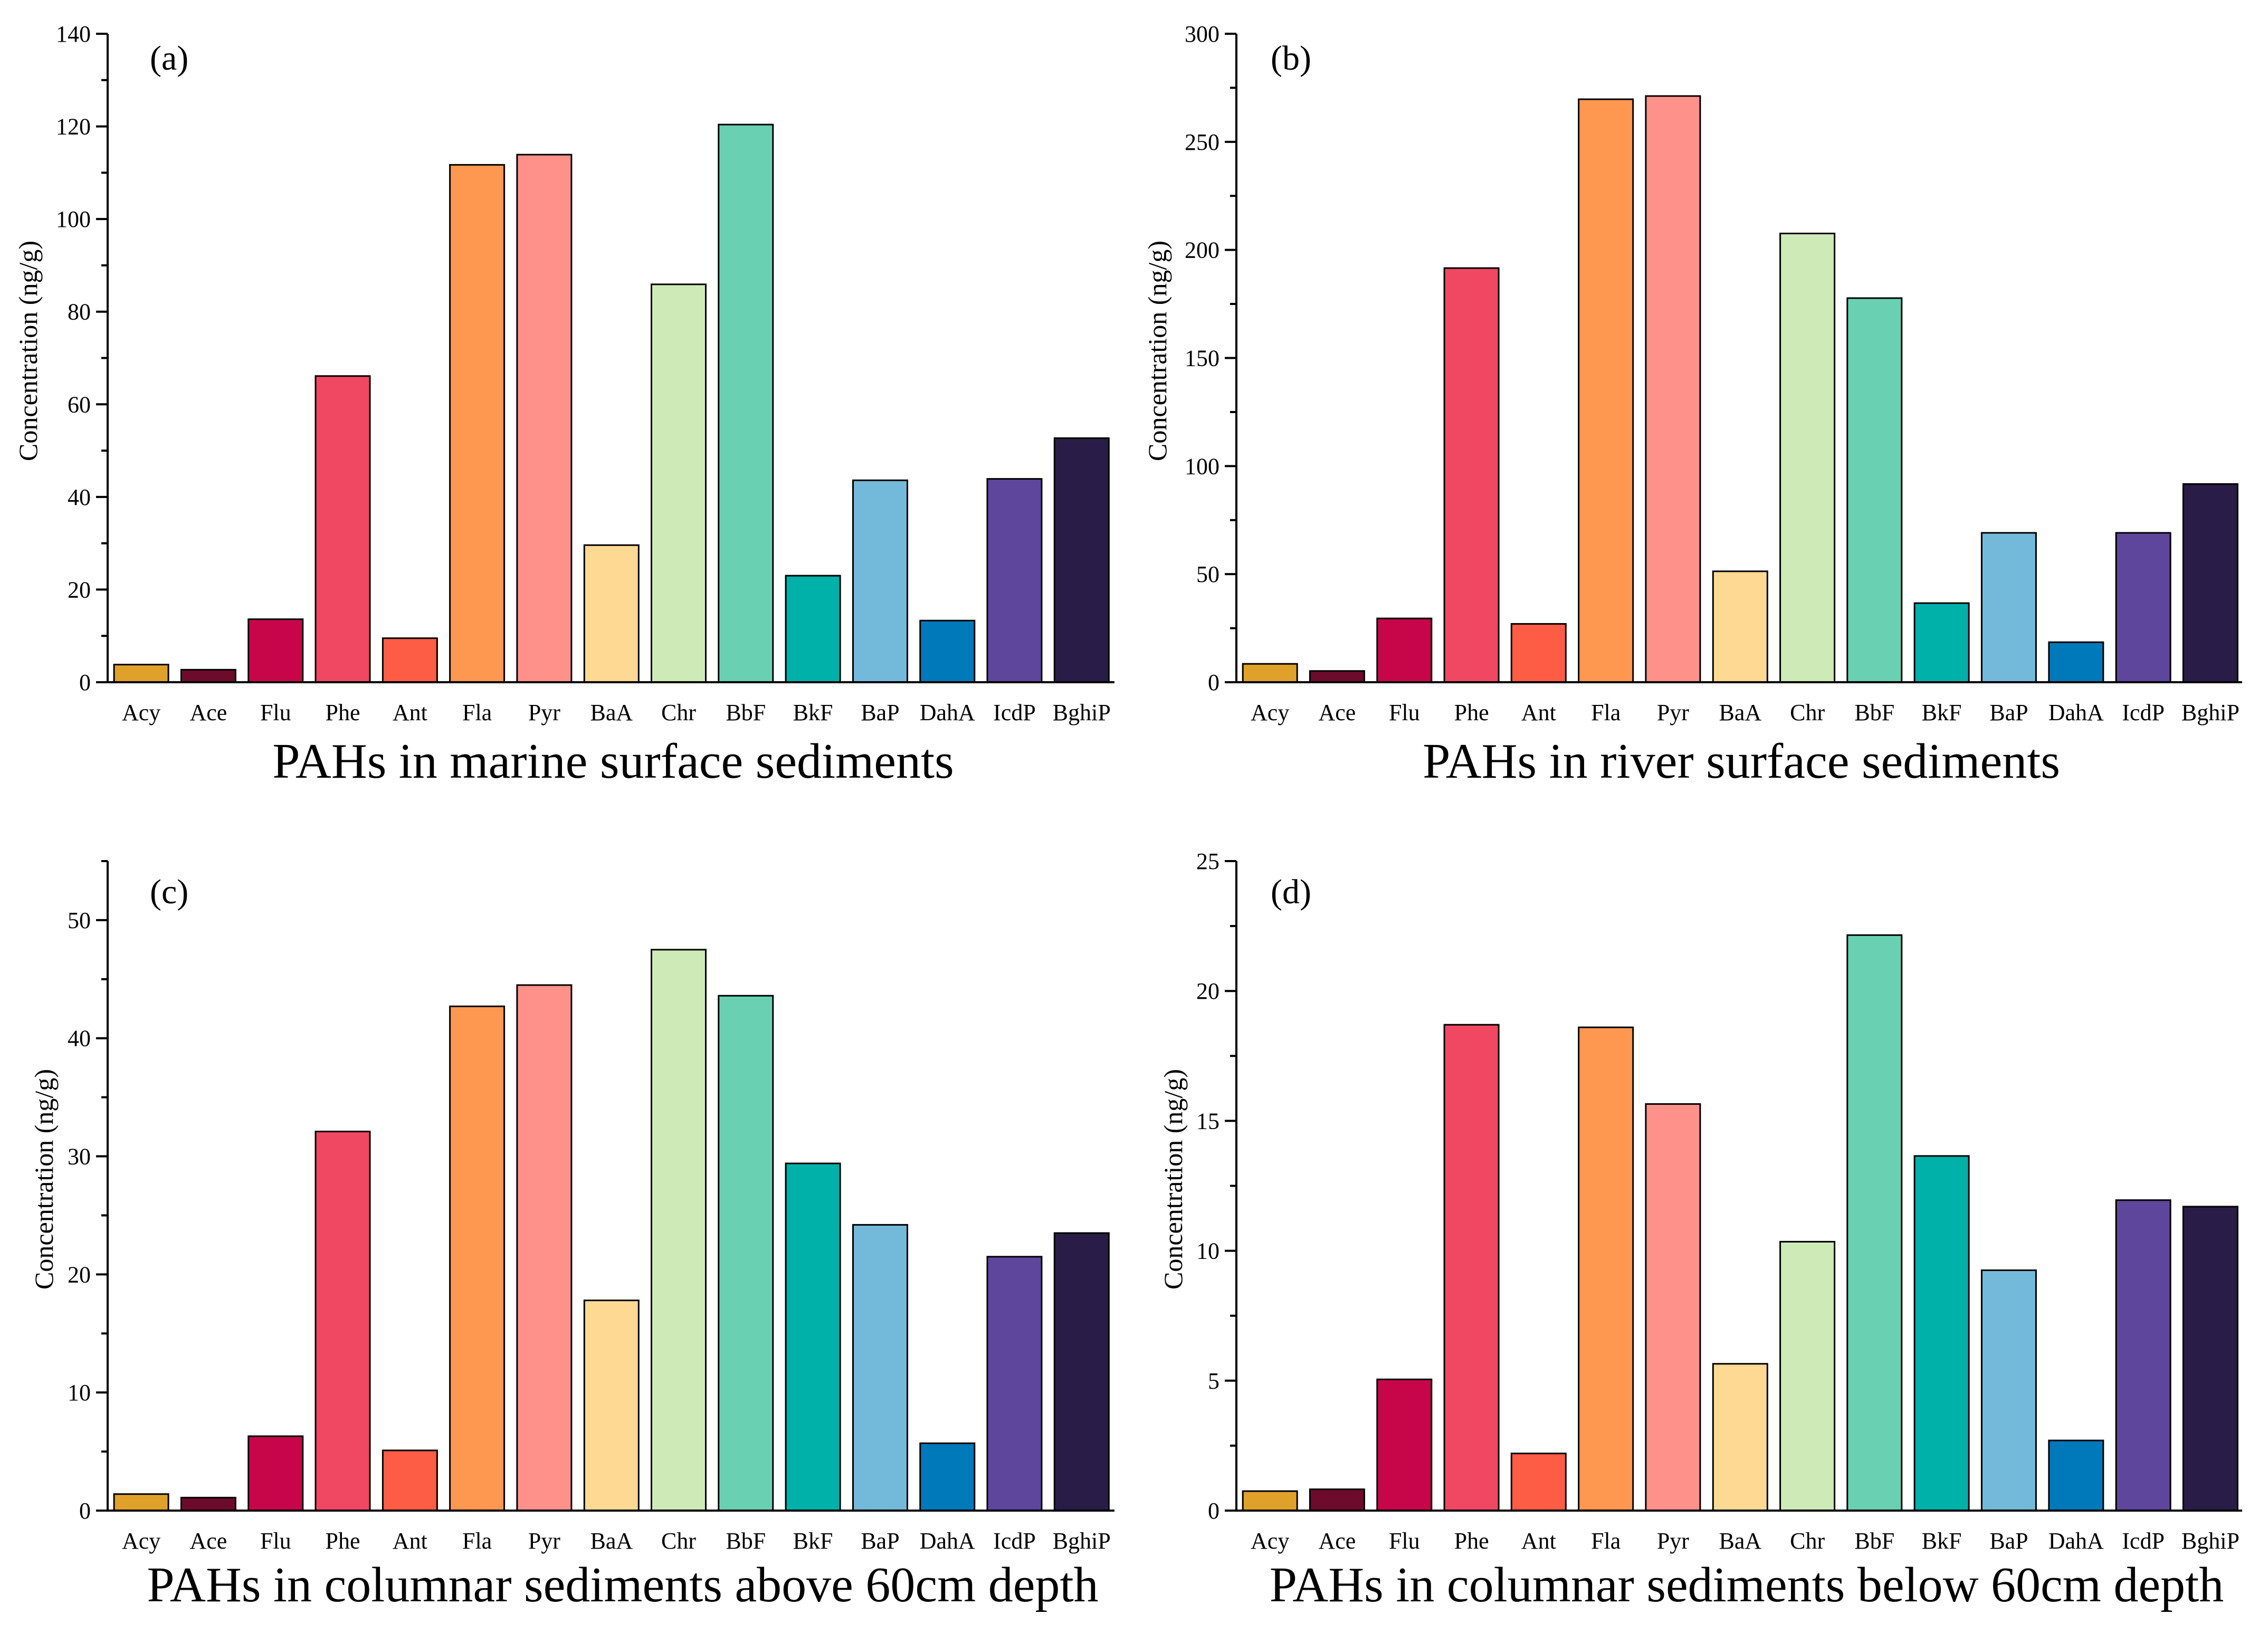  I want to click on panel-c-x-tick-label-acy: Acy, so click(141, 1541).